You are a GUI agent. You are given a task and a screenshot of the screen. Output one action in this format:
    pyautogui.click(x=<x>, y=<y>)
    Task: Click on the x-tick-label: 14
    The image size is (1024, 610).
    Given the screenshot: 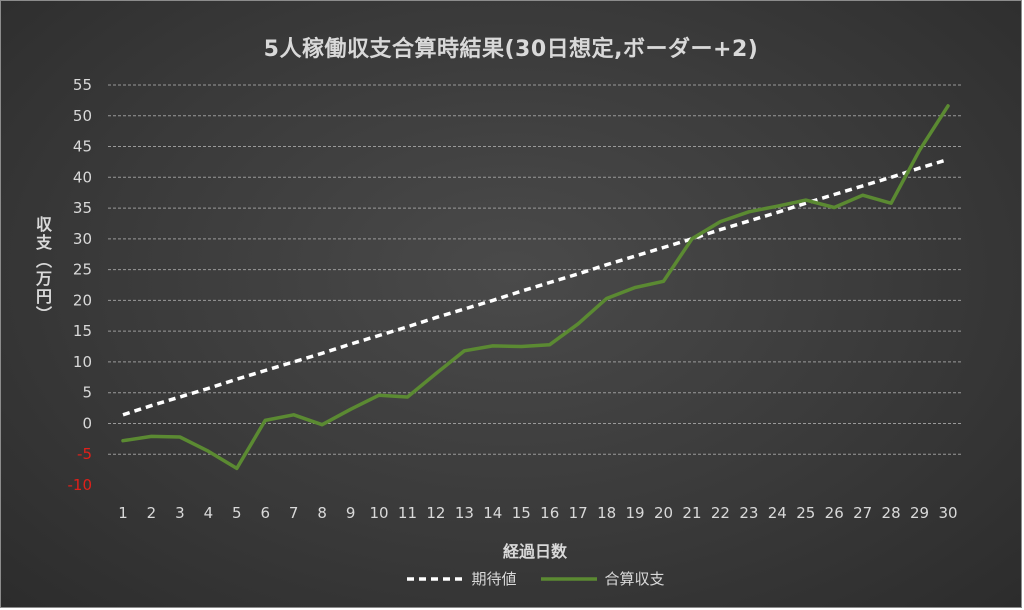 What is the action you would take?
    pyautogui.click(x=492, y=513)
    